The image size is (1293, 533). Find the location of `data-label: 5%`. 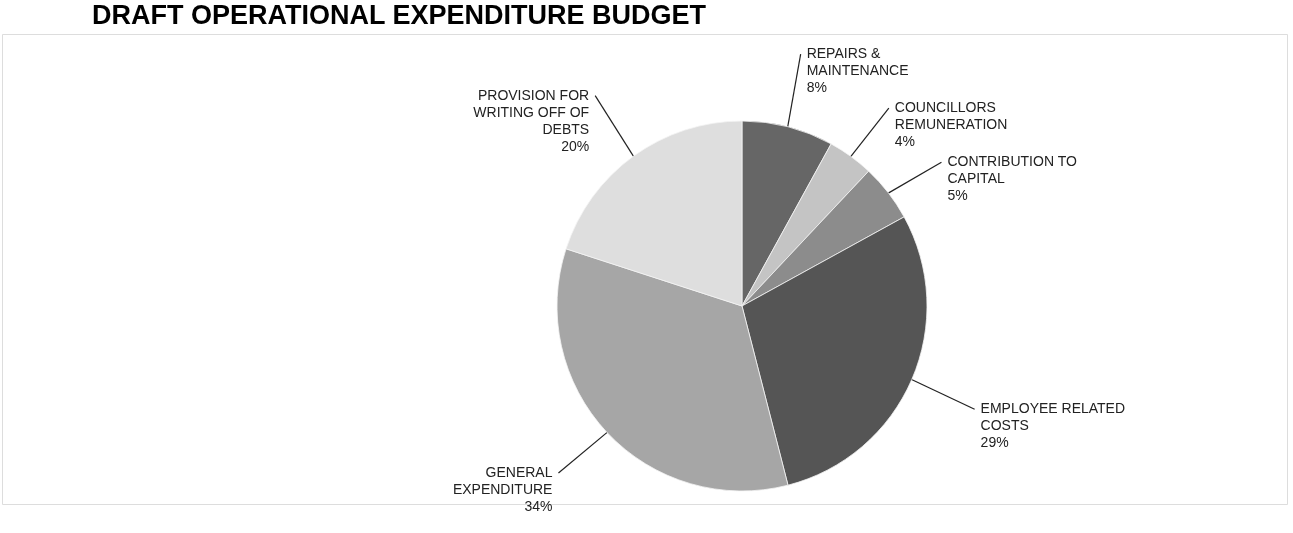

data-label: 5% is located at coordinates (957, 195).